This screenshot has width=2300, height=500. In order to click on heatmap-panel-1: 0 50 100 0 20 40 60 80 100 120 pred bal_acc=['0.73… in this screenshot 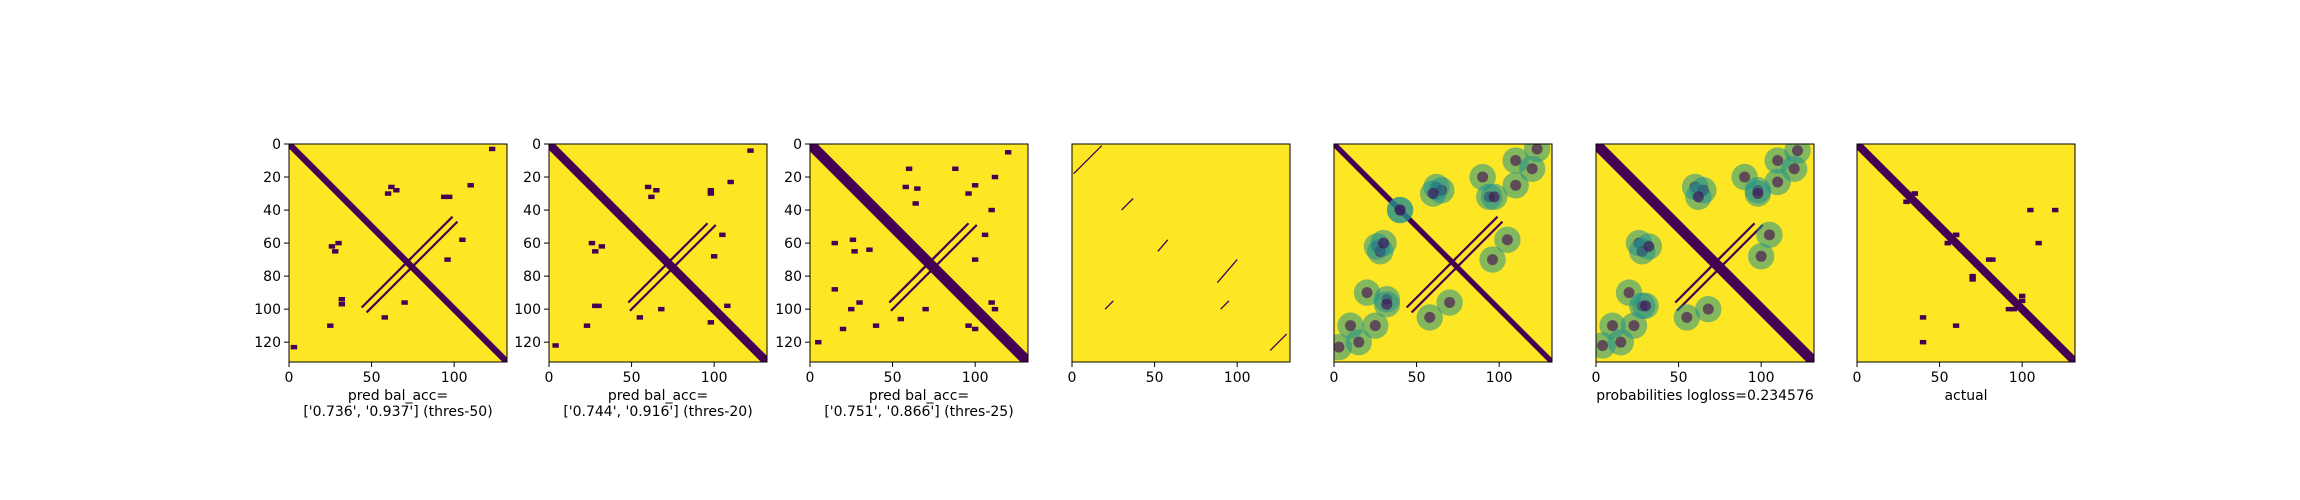, I will do `click(381, 278)`.